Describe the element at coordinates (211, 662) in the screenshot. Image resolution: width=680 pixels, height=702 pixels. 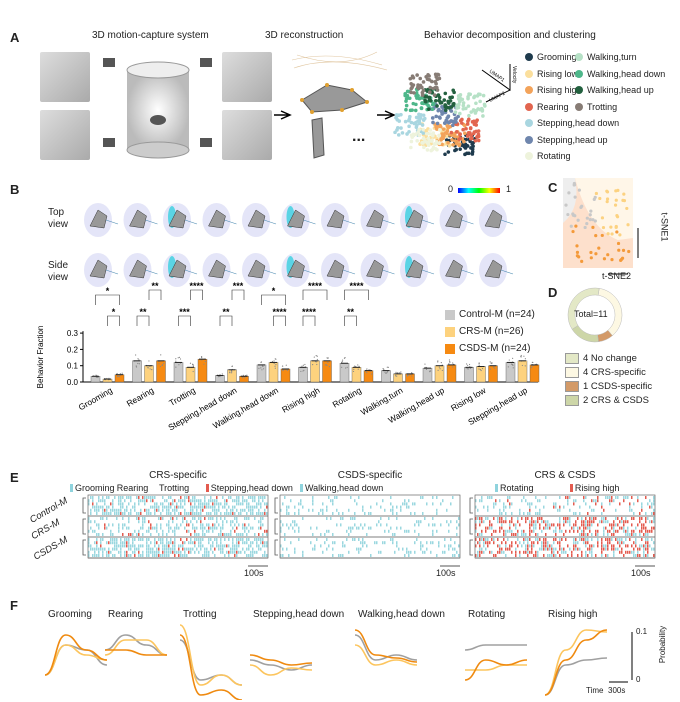
I see `probability-curve-plot` at that location.